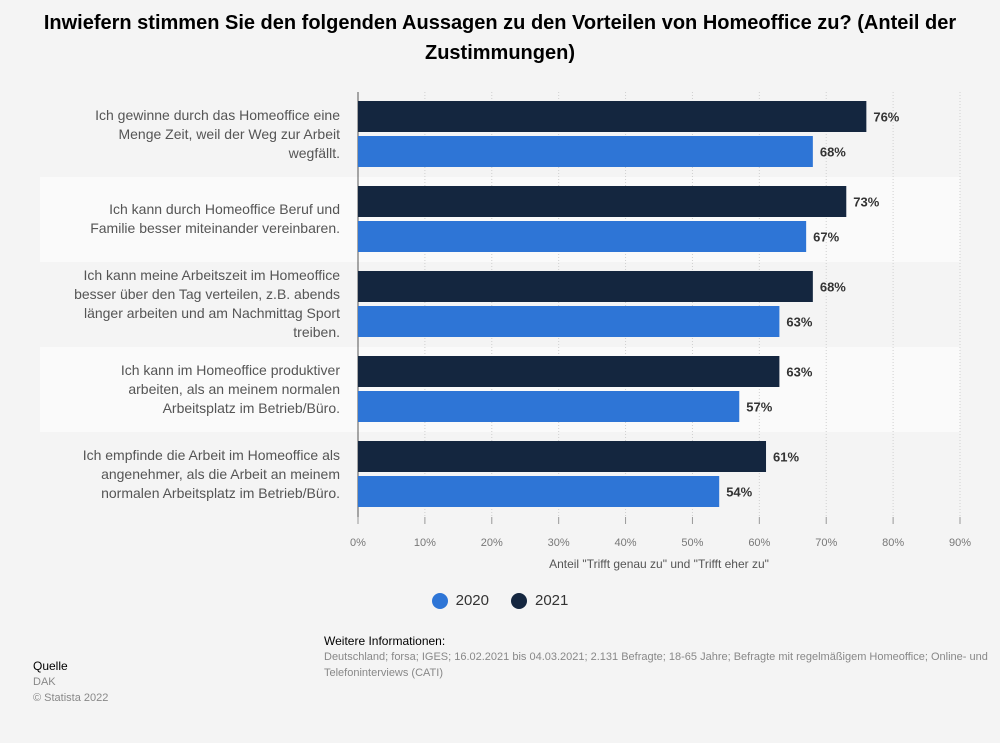  What do you see at coordinates (866, 202) in the screenshot?
I see `value-label-2021: 73%` at bounding box center [866, 202].